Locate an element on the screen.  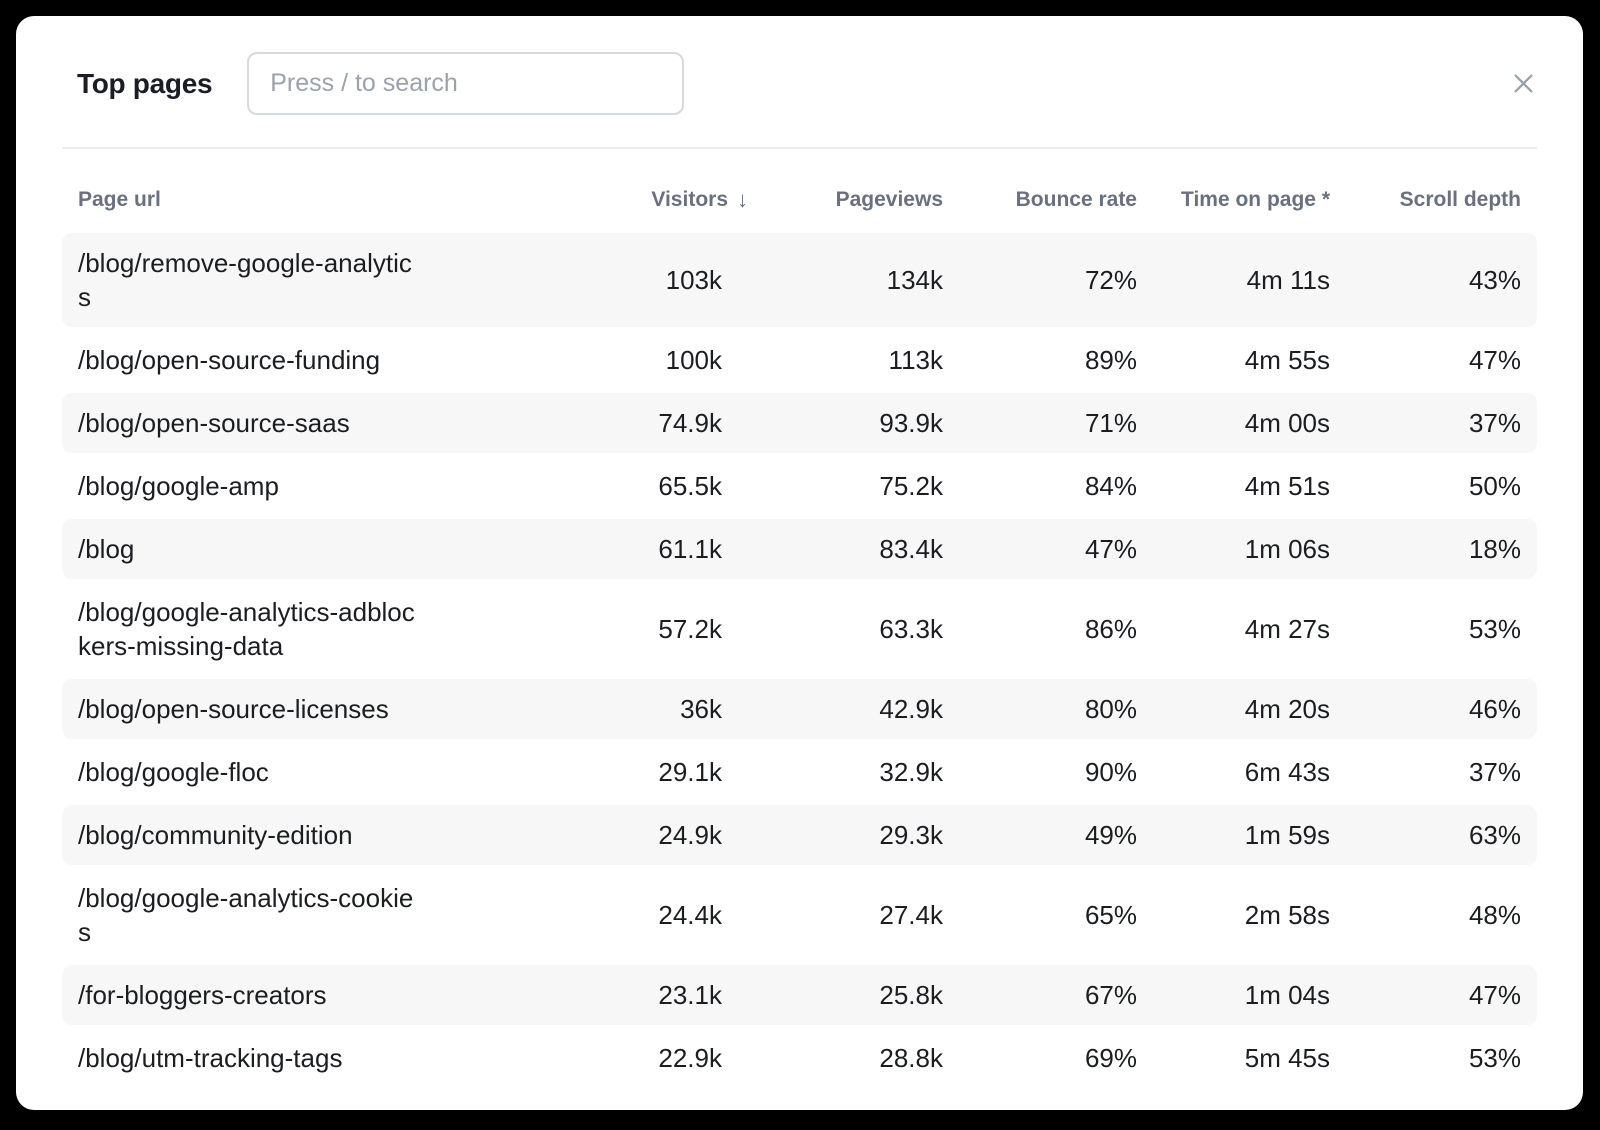
bounce-rate-cell: 84% is located at coordinates (1110, 486).